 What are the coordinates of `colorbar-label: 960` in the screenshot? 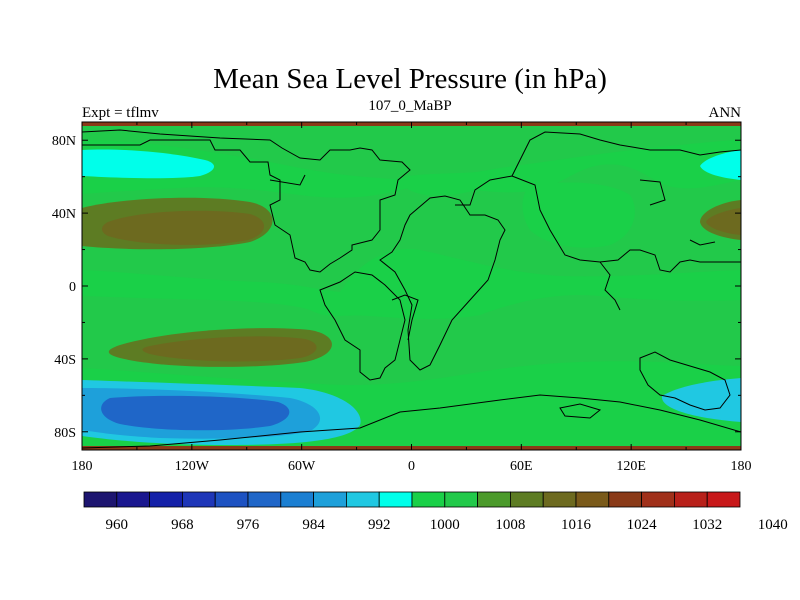 It's located at (117, 525).